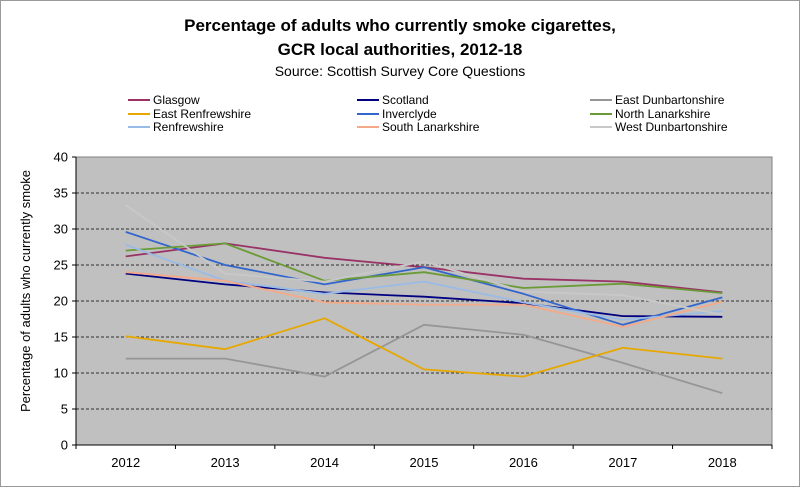 The width and height of the screenshot is (800, 487). Describe the element at coordinates (431, 127) in the screenshot. I see `legend-label: South Lanarkshire` at that location.